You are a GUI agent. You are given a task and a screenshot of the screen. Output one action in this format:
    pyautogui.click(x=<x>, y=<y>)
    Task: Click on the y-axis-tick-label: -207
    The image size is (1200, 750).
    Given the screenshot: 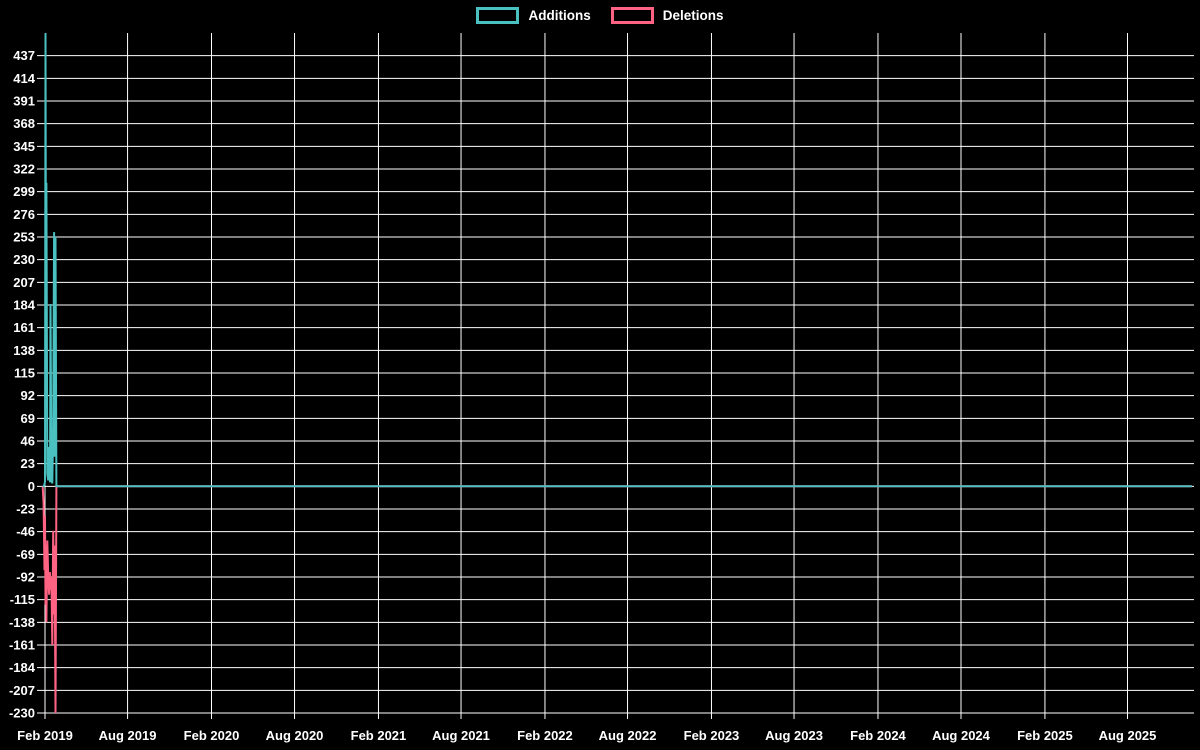 What is the action you would take?
    pyautogui.click(x=22, y=690)
    